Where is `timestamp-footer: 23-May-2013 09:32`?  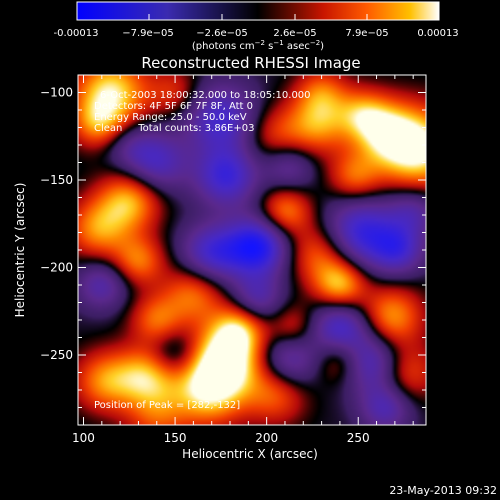 timestamp-footer: 23-May-2013 09:32 is located at coordinates (443, 490).